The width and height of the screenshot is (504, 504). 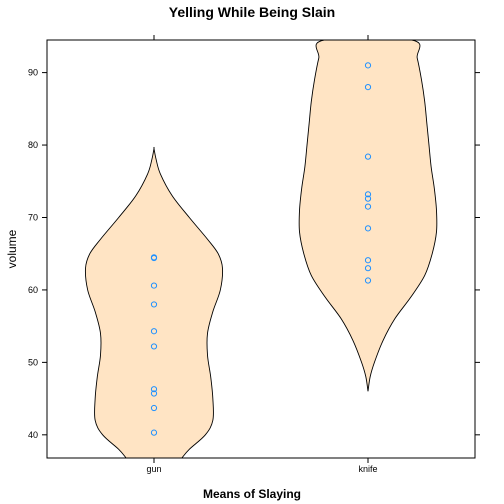 I want to click on x-axis-label: Means of Slaying, so click(x=252, y=494).